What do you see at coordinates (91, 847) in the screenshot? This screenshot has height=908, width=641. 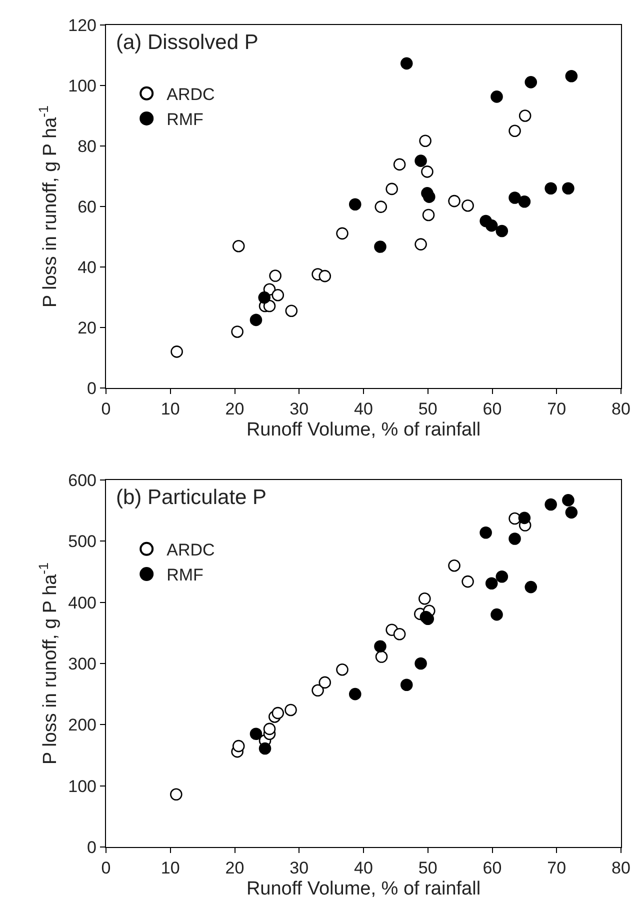 I see `y-tick-label: 0` at bounding box center [91, 847].